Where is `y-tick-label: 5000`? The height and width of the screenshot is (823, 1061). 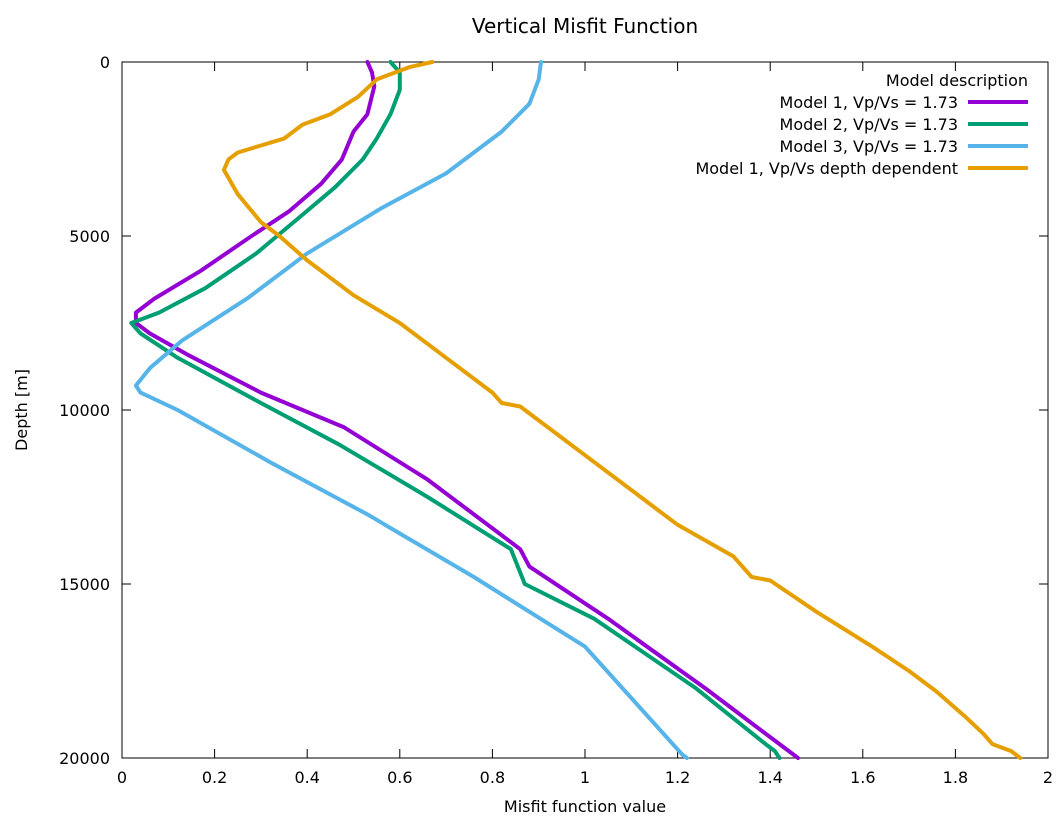 y-tick-label: 5000 is located at coordinates (89, 236).